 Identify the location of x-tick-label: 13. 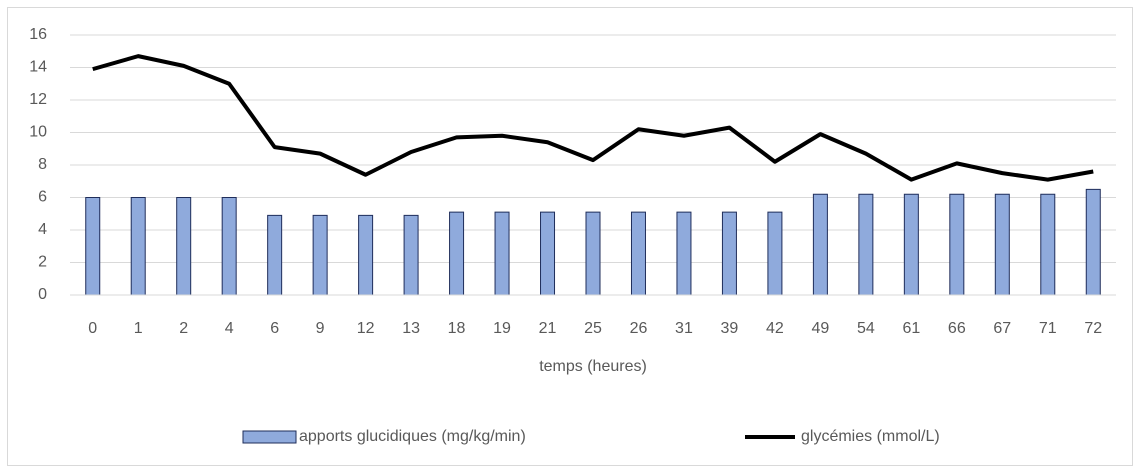
(411, 328).